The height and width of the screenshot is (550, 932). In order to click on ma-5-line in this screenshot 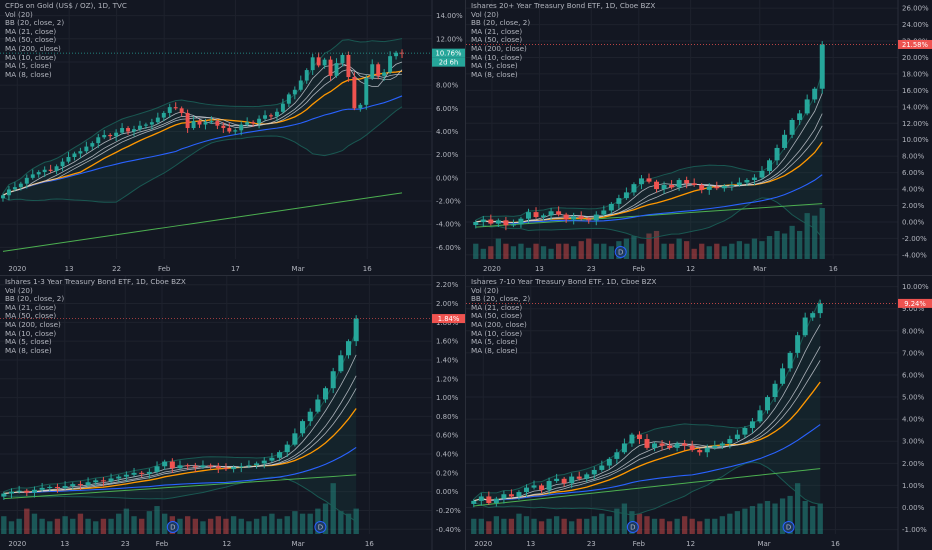, I will do `click(649, 158)`.